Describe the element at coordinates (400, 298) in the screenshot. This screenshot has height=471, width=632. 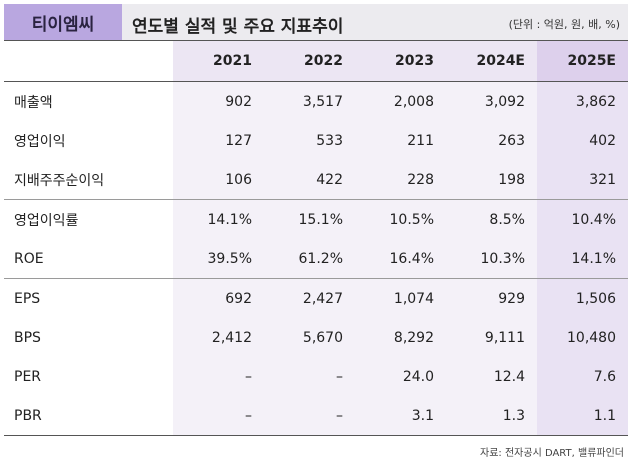
I see `value-cell: 1,074` at that location.